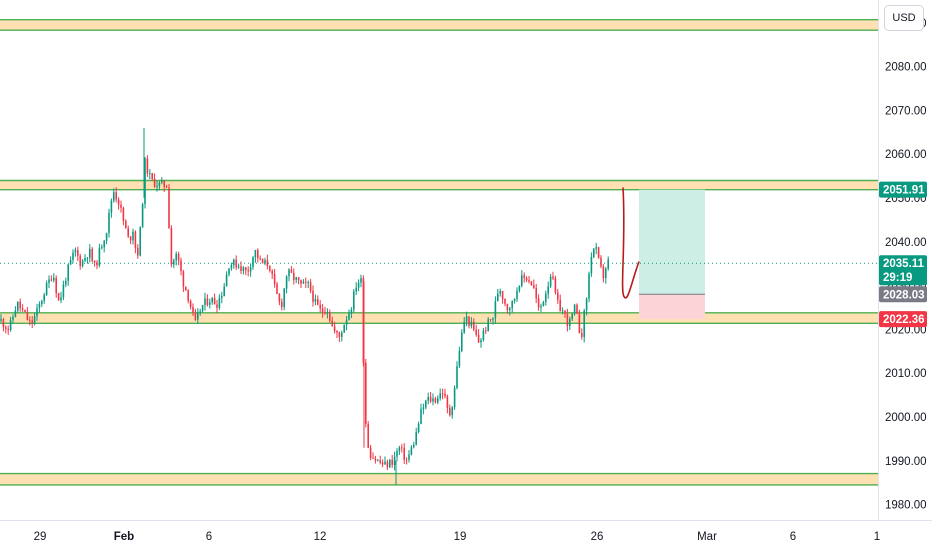 The width and height of the screenshot is (932, 550). What do you see at coordinates (40, 537) in the screenshot?
I see `x-tick-label: 29` at bounding box center [40, 537].